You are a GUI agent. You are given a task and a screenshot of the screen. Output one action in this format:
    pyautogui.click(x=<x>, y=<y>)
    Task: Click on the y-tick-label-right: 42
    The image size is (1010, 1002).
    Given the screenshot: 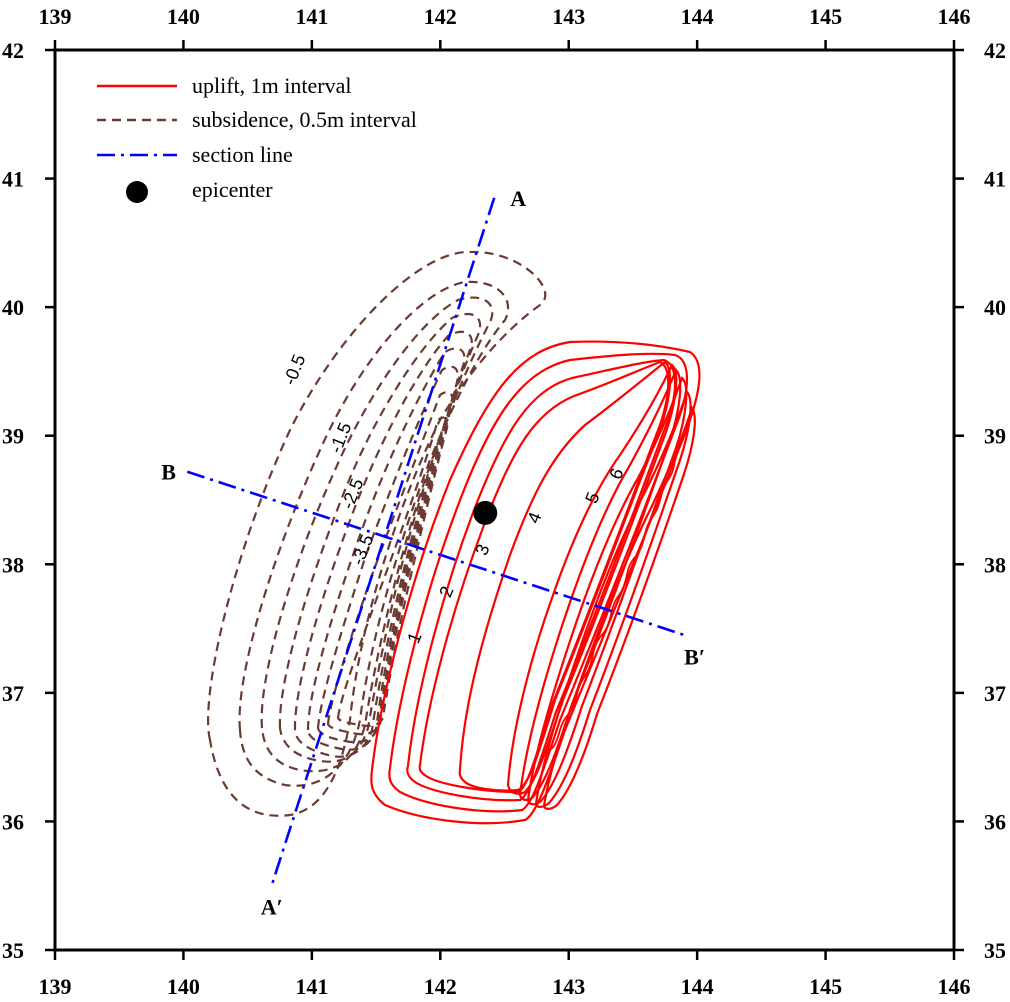 What is the action you would take?
    pyautogui.click(x=995, y=50)
    